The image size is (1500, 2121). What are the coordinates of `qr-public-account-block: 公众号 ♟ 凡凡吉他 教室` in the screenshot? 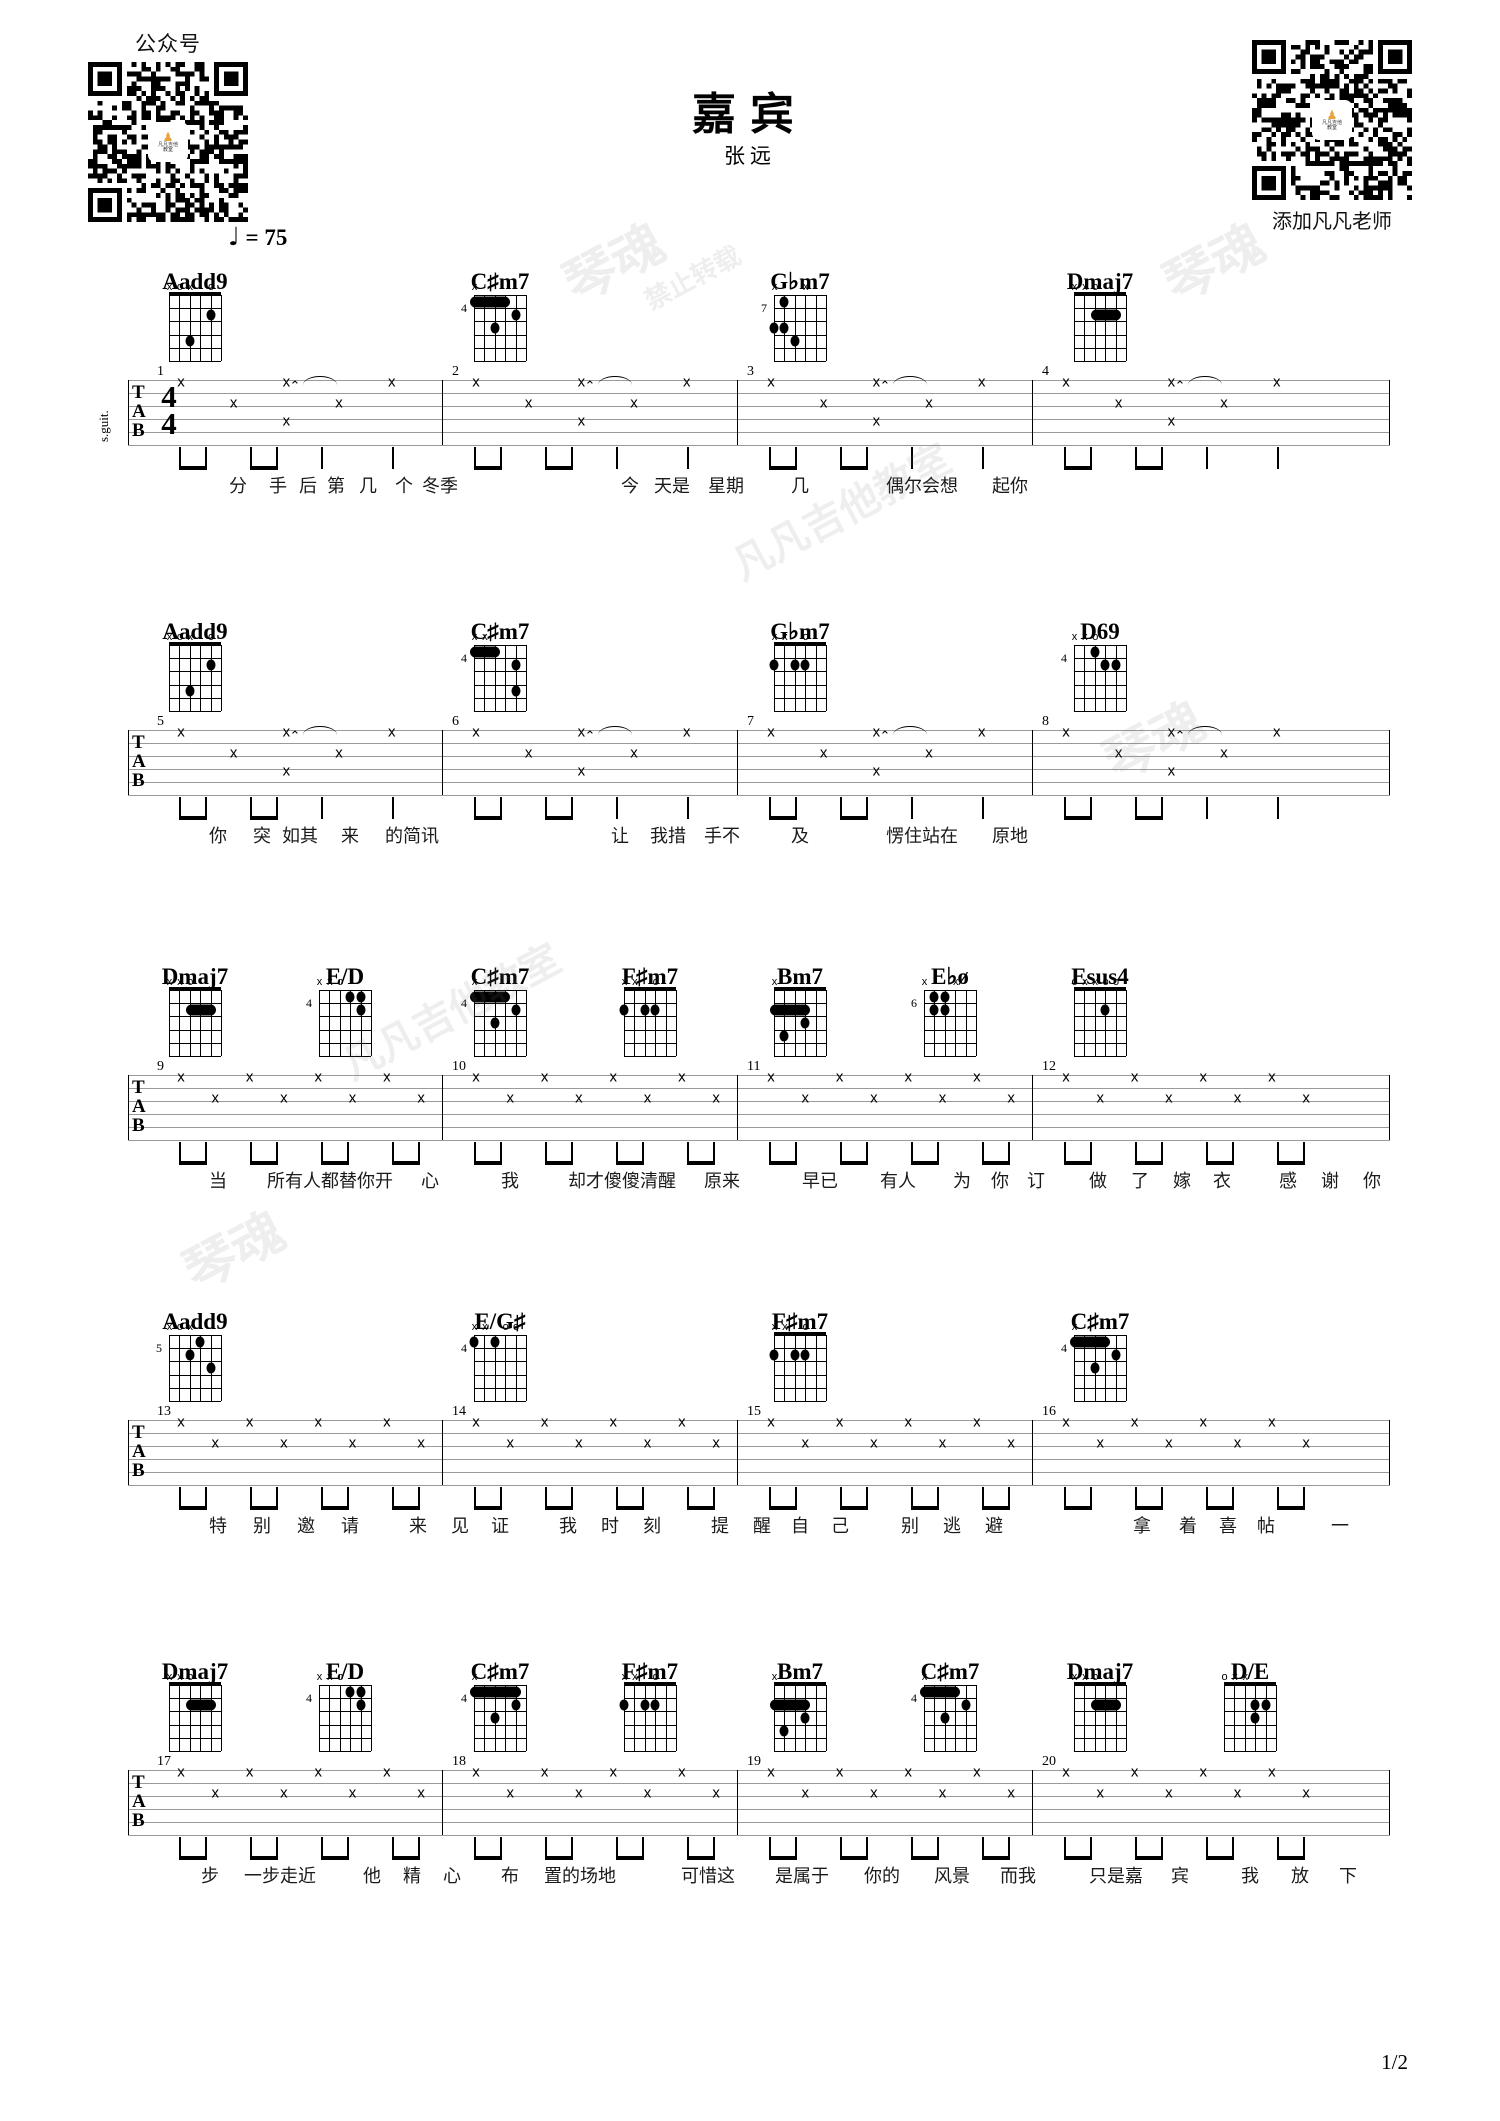 It's located at (168, 125).